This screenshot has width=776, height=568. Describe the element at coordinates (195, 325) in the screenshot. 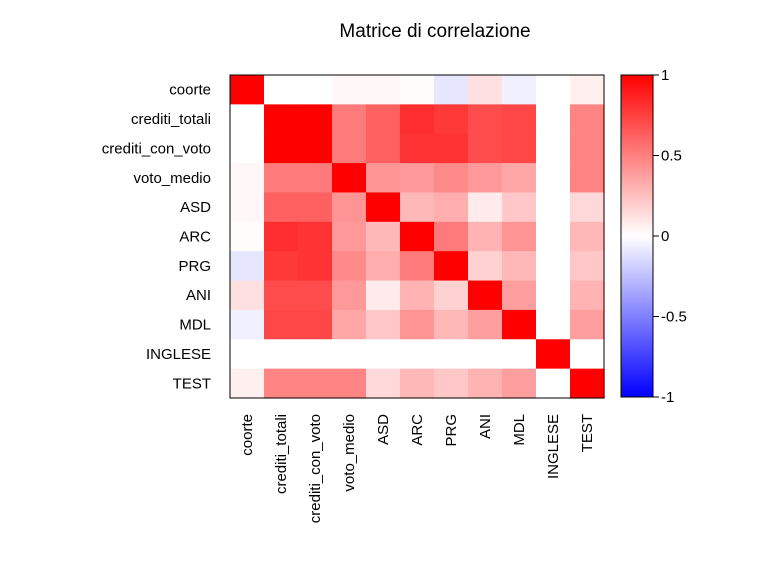

I see `y-tick-label: MDL` at that location.